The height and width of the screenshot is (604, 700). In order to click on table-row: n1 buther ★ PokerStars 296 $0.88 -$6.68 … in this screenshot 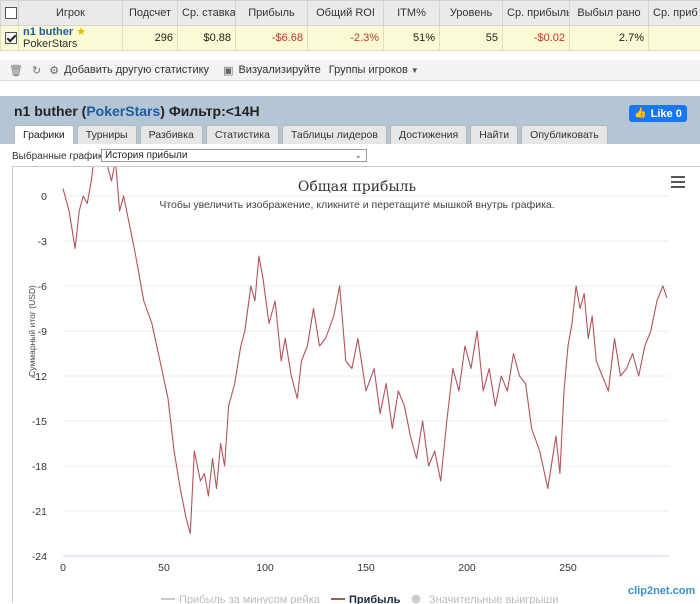, I will do `click(350, 38)`.